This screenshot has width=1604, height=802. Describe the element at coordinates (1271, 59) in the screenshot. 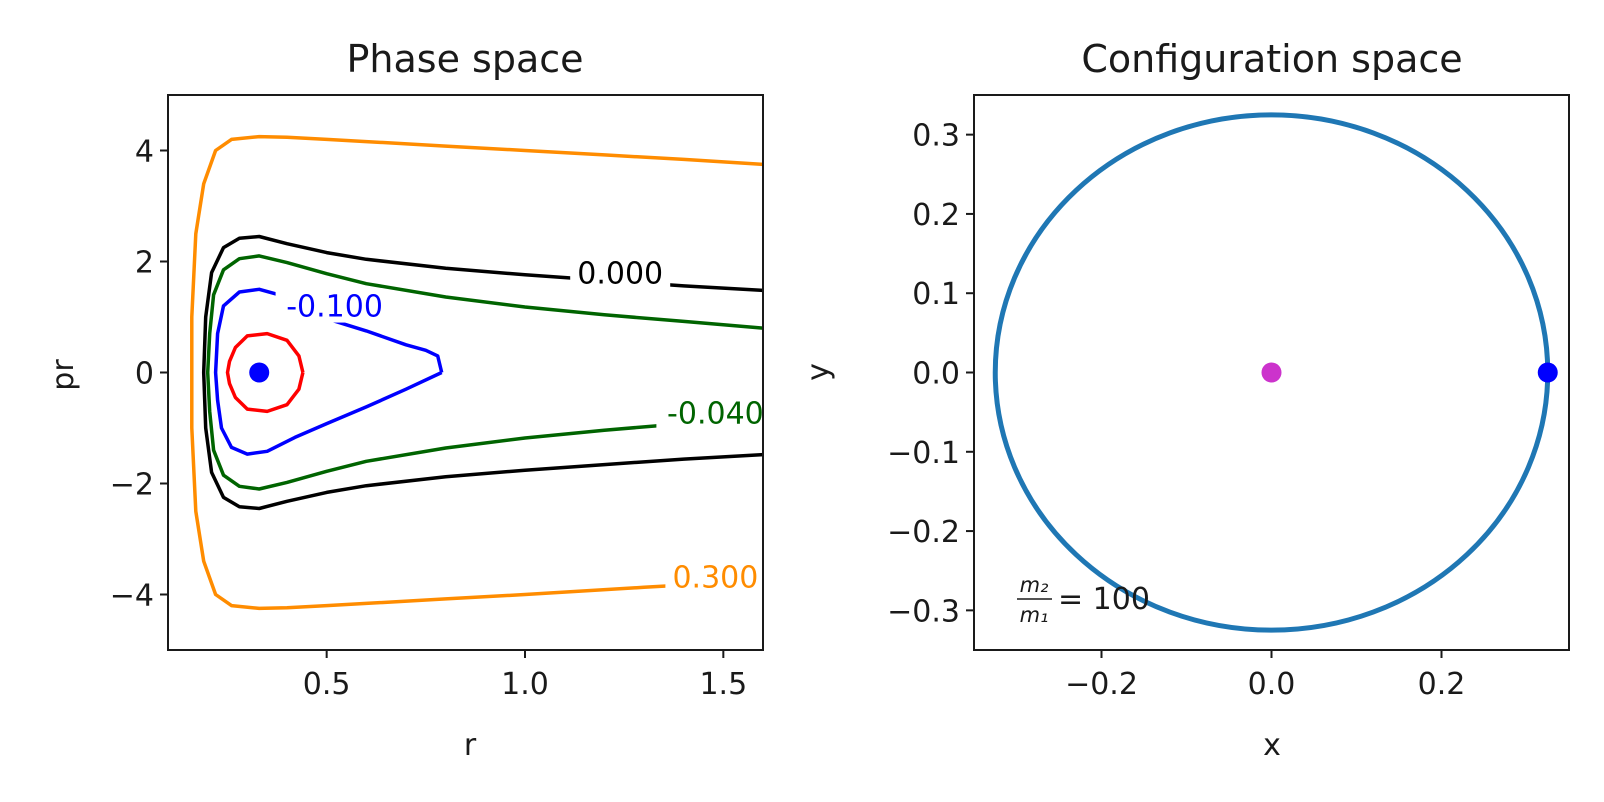

I see `configuration-space-title: Configuration space` at that location.